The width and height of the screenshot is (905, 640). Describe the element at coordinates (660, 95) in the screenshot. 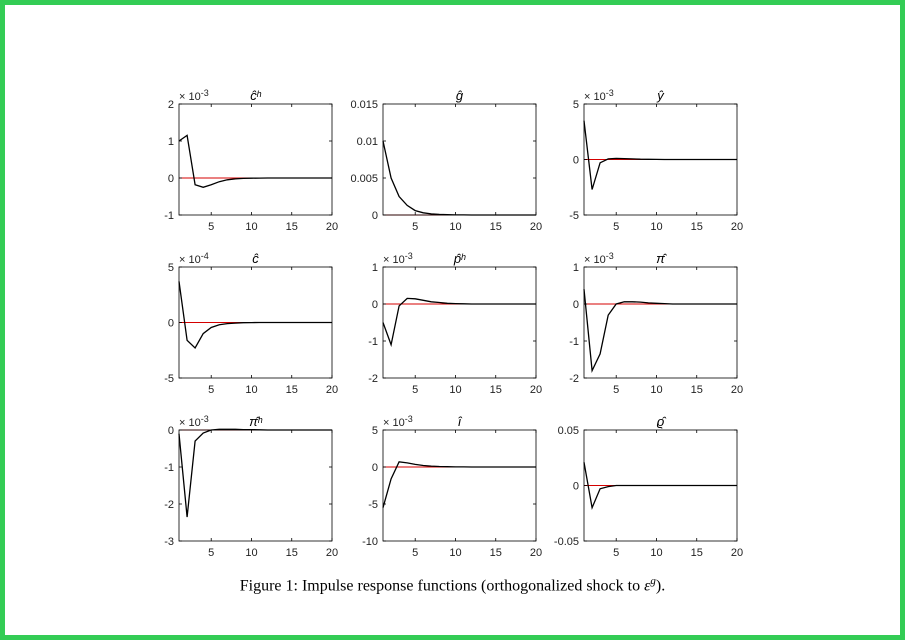

I see `subplot-title: ŷ` at that location.